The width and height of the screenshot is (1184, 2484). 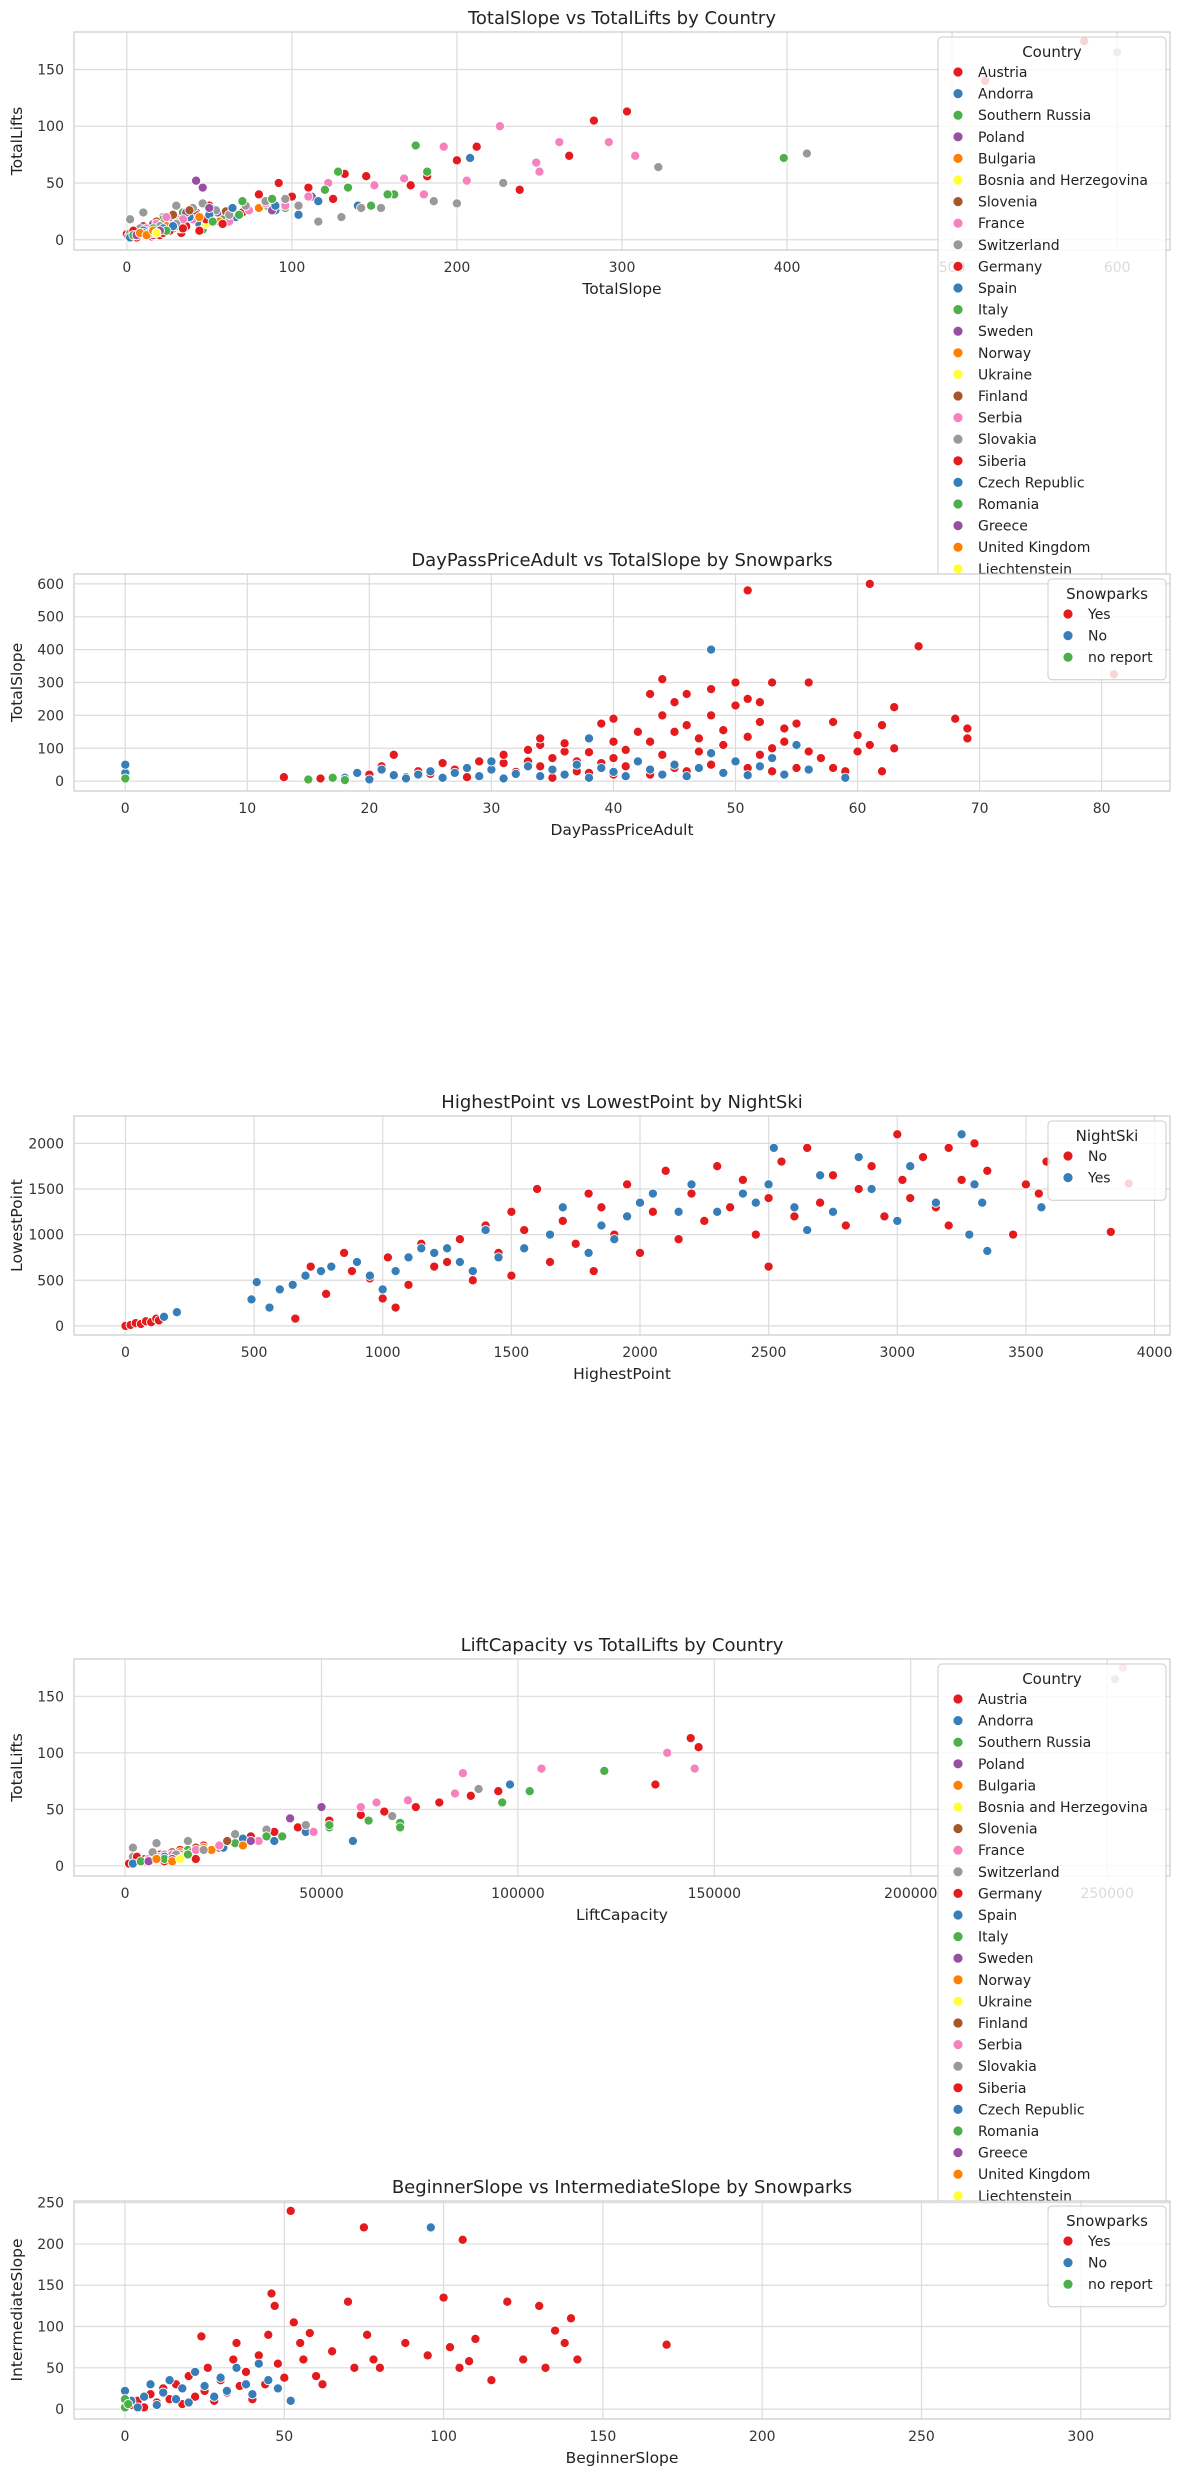 I want to click on plot-area, so click(x=622, y=2310).